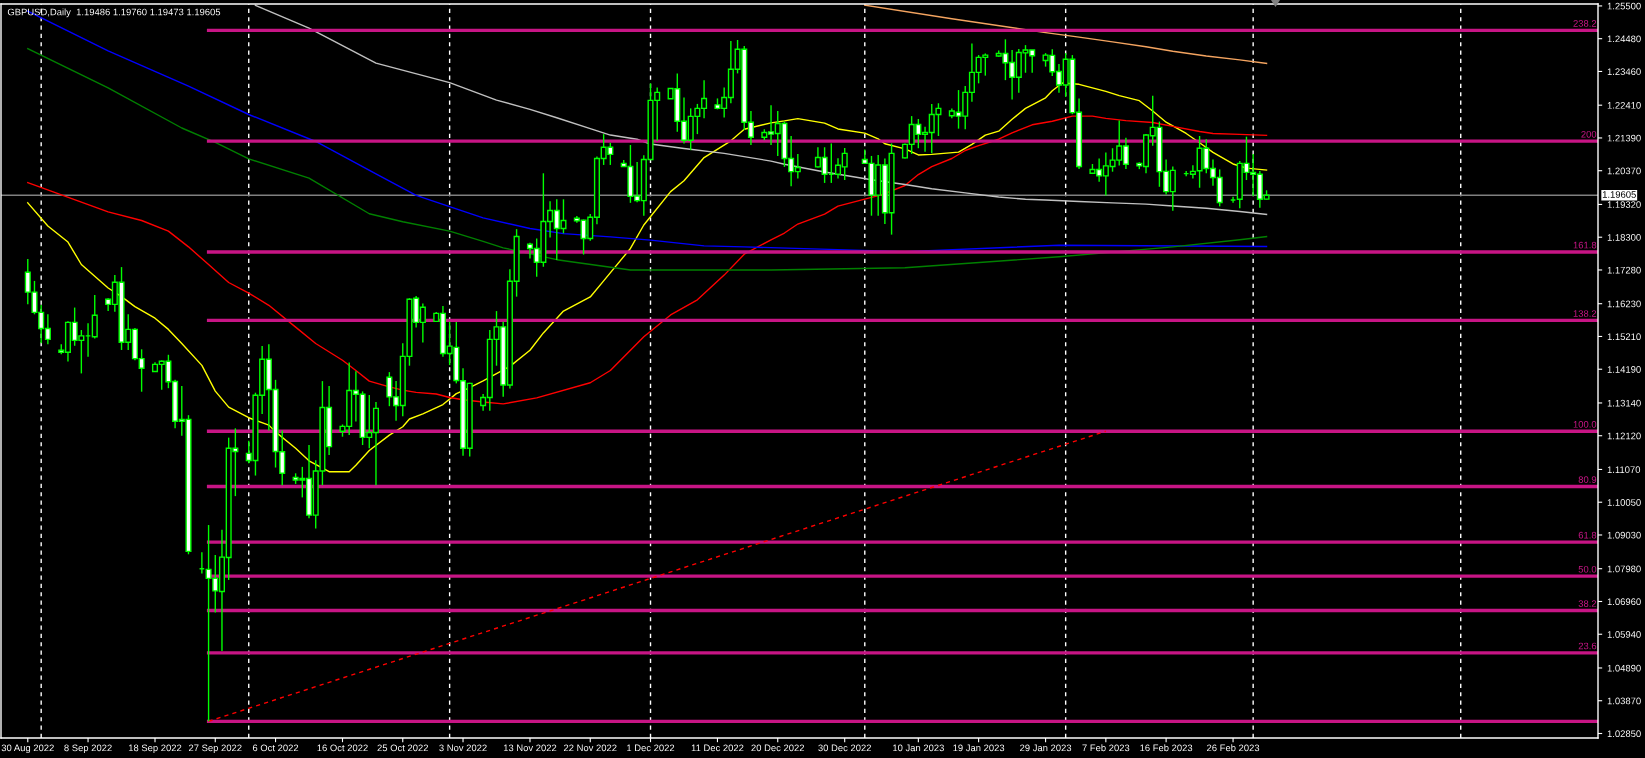  I want to click on y-tick-label: 1.20370, so click(1624, 171).